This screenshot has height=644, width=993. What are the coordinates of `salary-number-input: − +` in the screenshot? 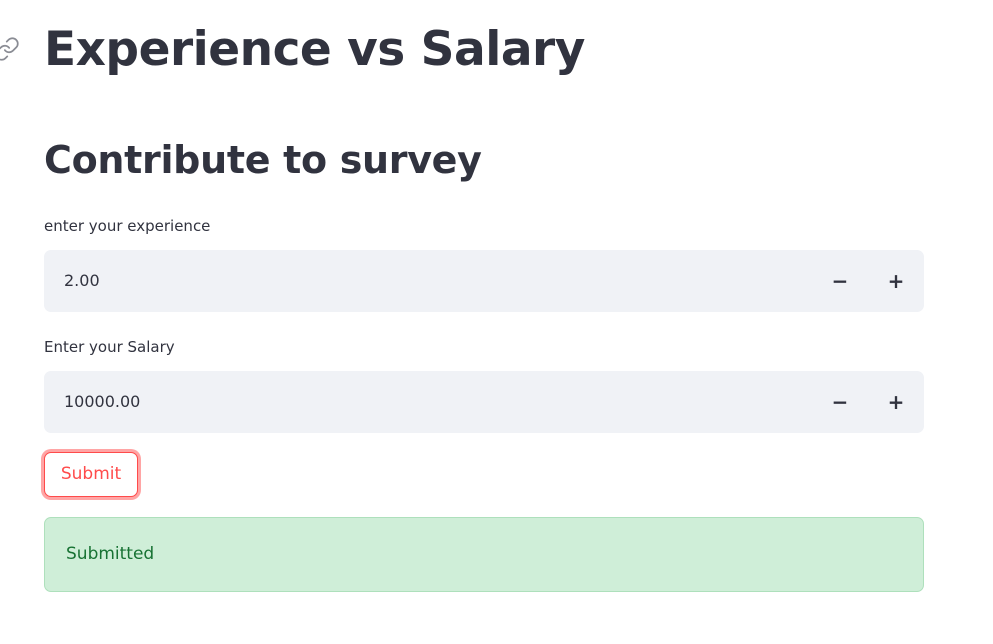 It's located at (484, 402).